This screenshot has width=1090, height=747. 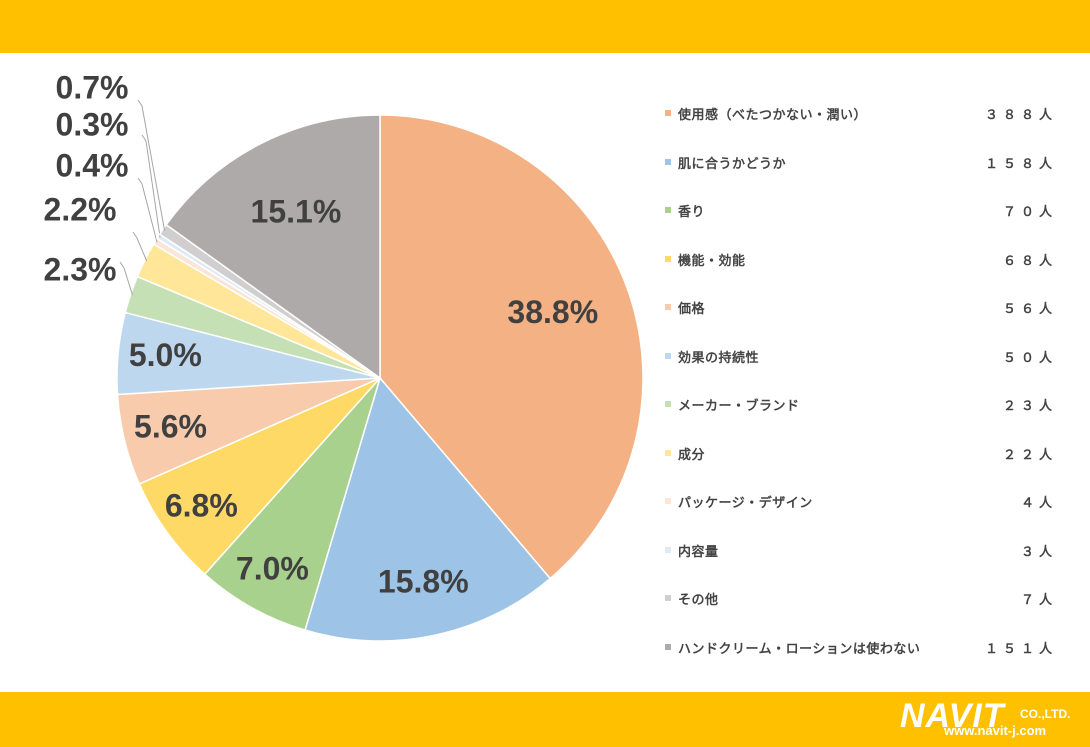 What do you see at coordinates (739, 406) in the screenshot?
I see `legend-label: メーカー・ブランド` at bounding box center [739, 406].